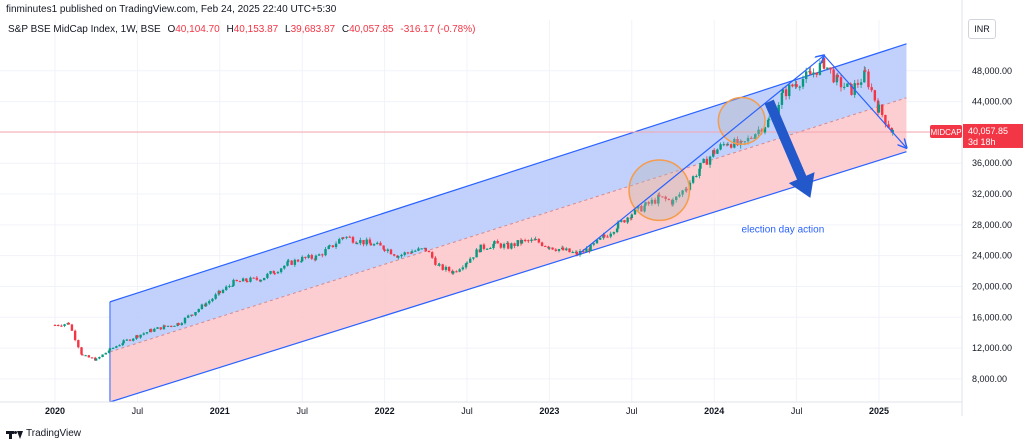  I want to click on annotation-text: election day action, so click(782, 230).